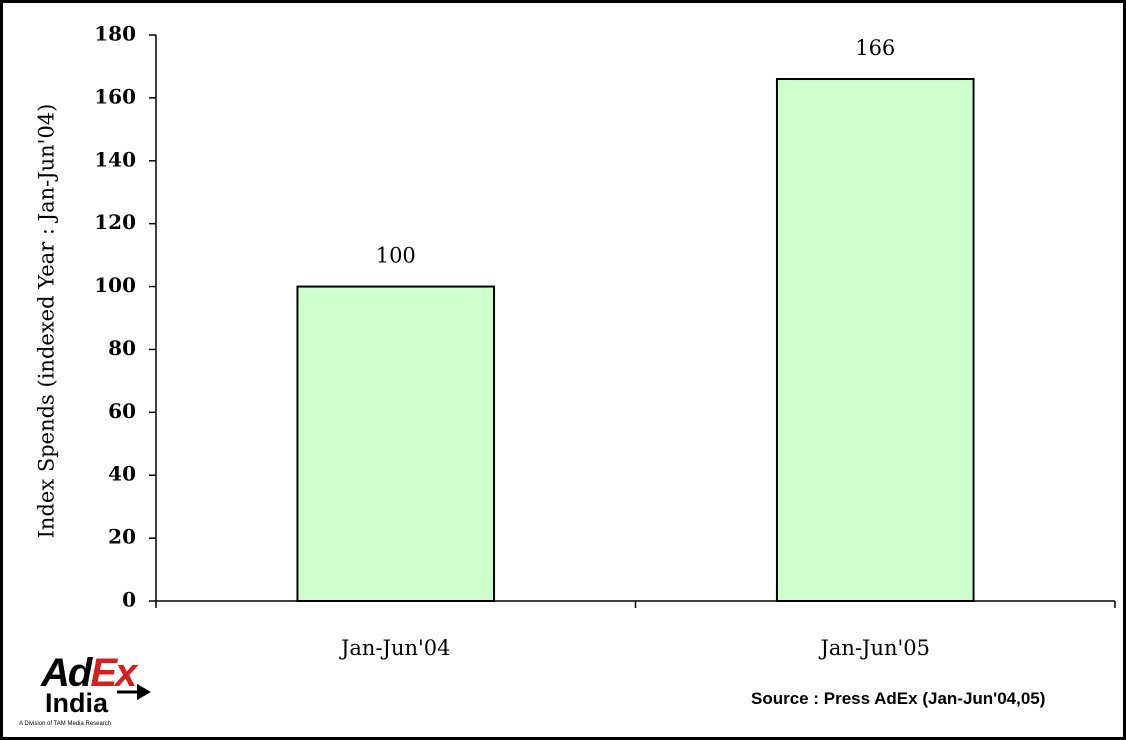 The width and height of the screenshot is (1126, 740). I want to click on logo-arrow-icon, so click(134, 692).